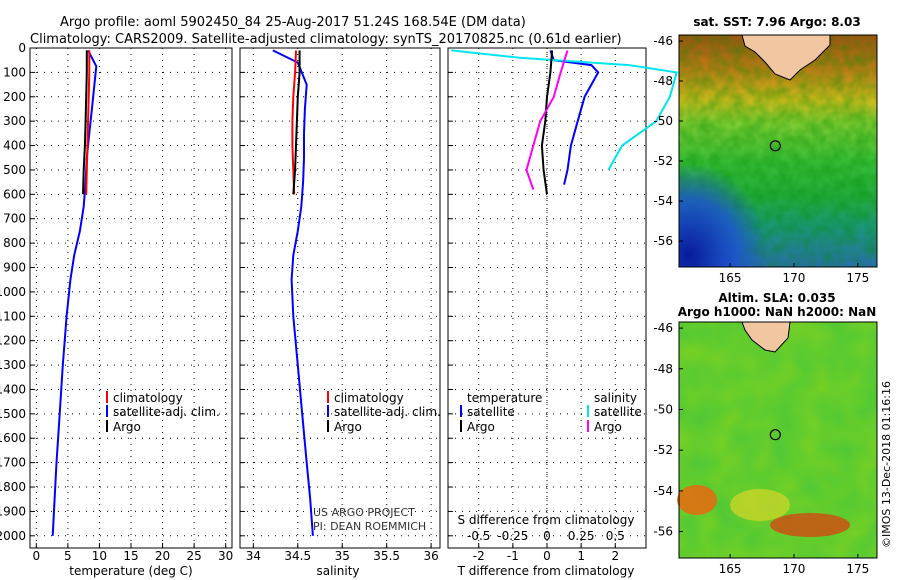 This screenshot has width=900, height=580. I want to click on tick-label-x: 15, so click(130, 556).